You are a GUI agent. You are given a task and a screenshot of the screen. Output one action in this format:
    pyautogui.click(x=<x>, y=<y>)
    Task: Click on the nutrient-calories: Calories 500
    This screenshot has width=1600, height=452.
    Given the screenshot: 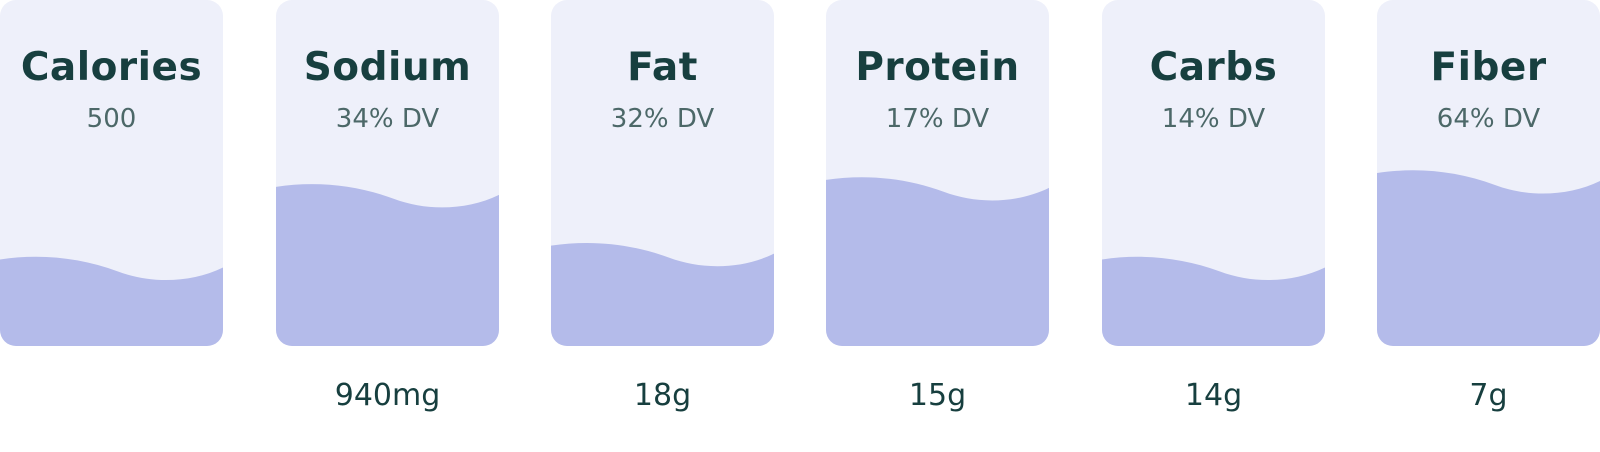 What is the action you would take?
    pyautogui.click(x=111, y=226)
    